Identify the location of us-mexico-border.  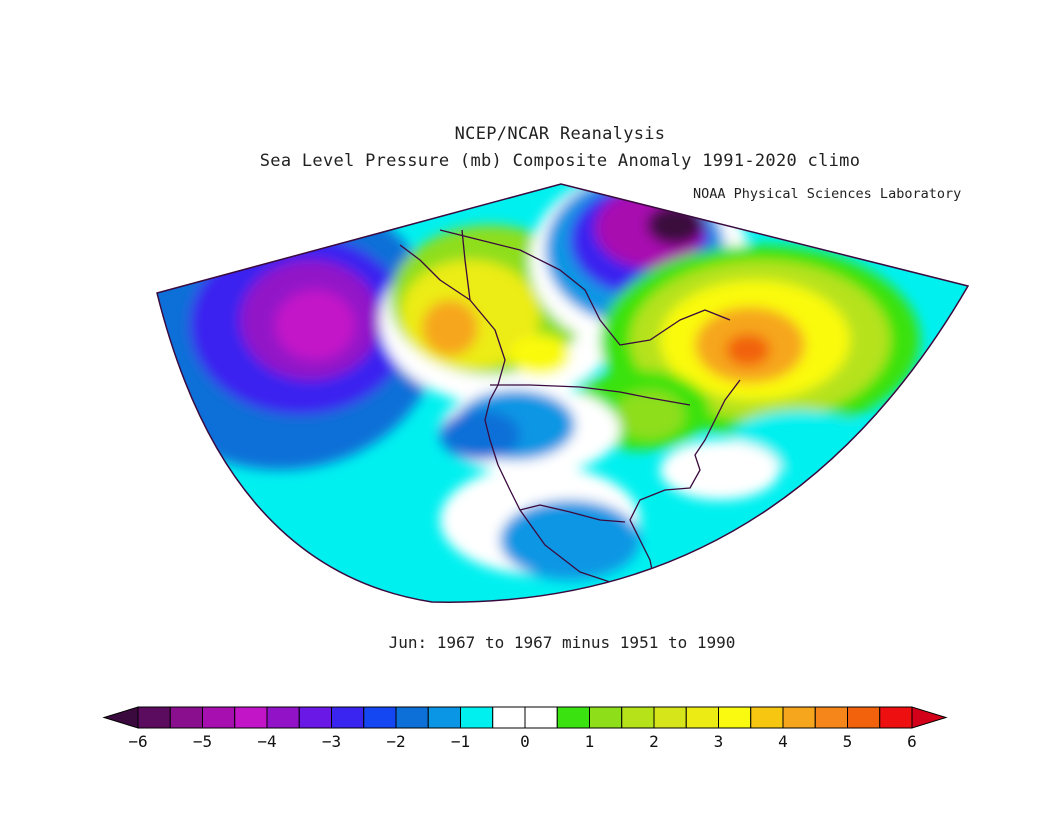
(572, 513).